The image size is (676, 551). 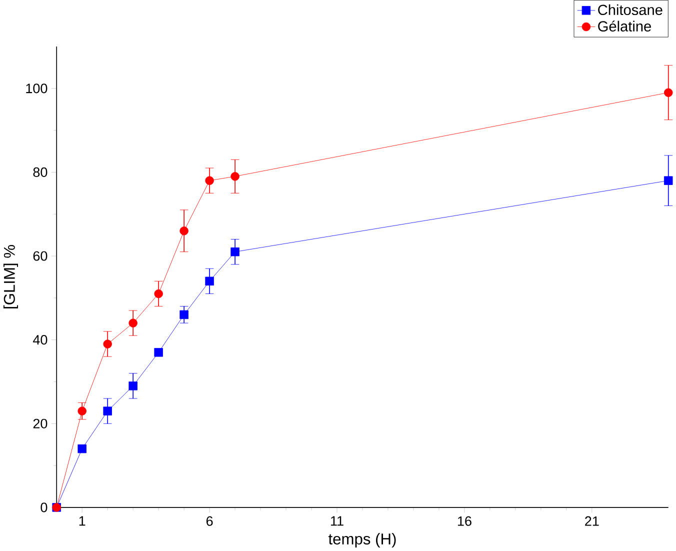 What do you see at coordinates (40, 340) in the screenshot?
I see `y-tick-label: 40` at bounding box center [40, 340].